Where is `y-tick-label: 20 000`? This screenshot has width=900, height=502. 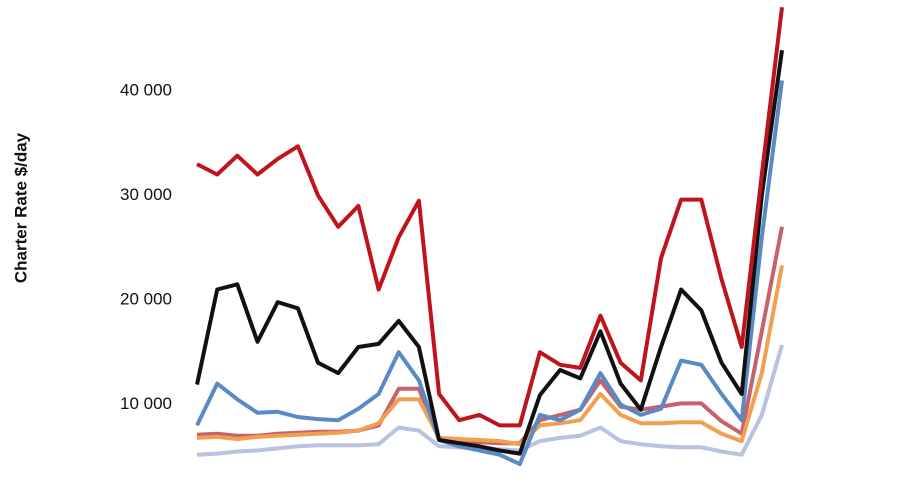
y-tick-label: 20 000 is located at coordinates (146, 298).